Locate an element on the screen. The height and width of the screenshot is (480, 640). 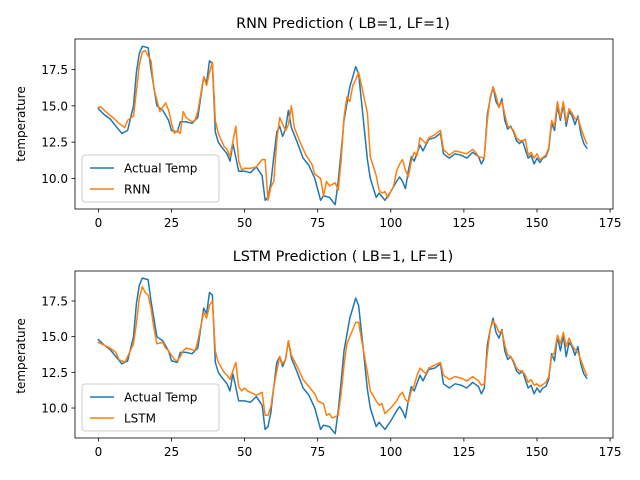
lstm-y-tick-label: 10.0 is located at coordinates (54, 409).